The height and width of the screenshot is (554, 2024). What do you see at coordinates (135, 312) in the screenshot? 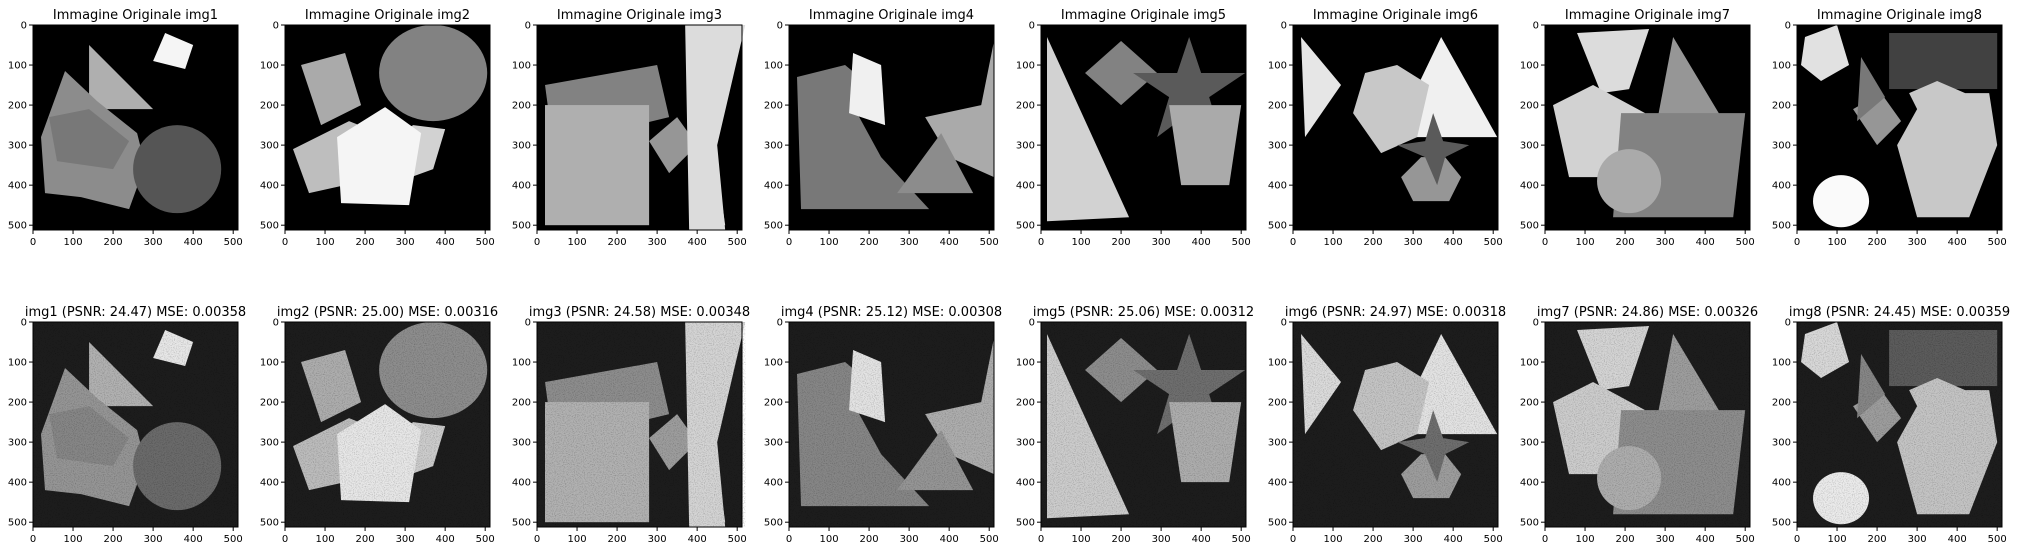
I see `subplot-title: img1 (PSNR: 24.47) MSE: 0.00358` at bounding box center [135, 312].